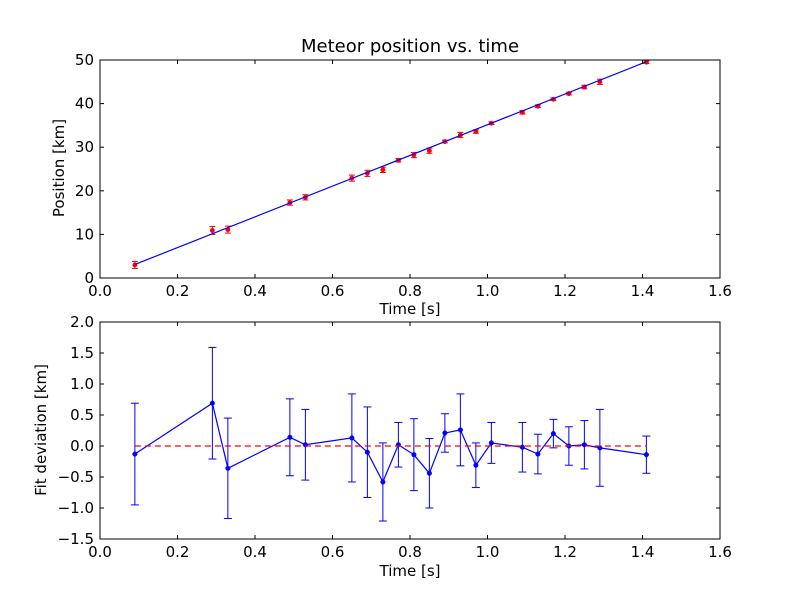 The height and width of the screenshot is (600, 800). I want to click on y-tick-label: −0.5, so click(76, 477).